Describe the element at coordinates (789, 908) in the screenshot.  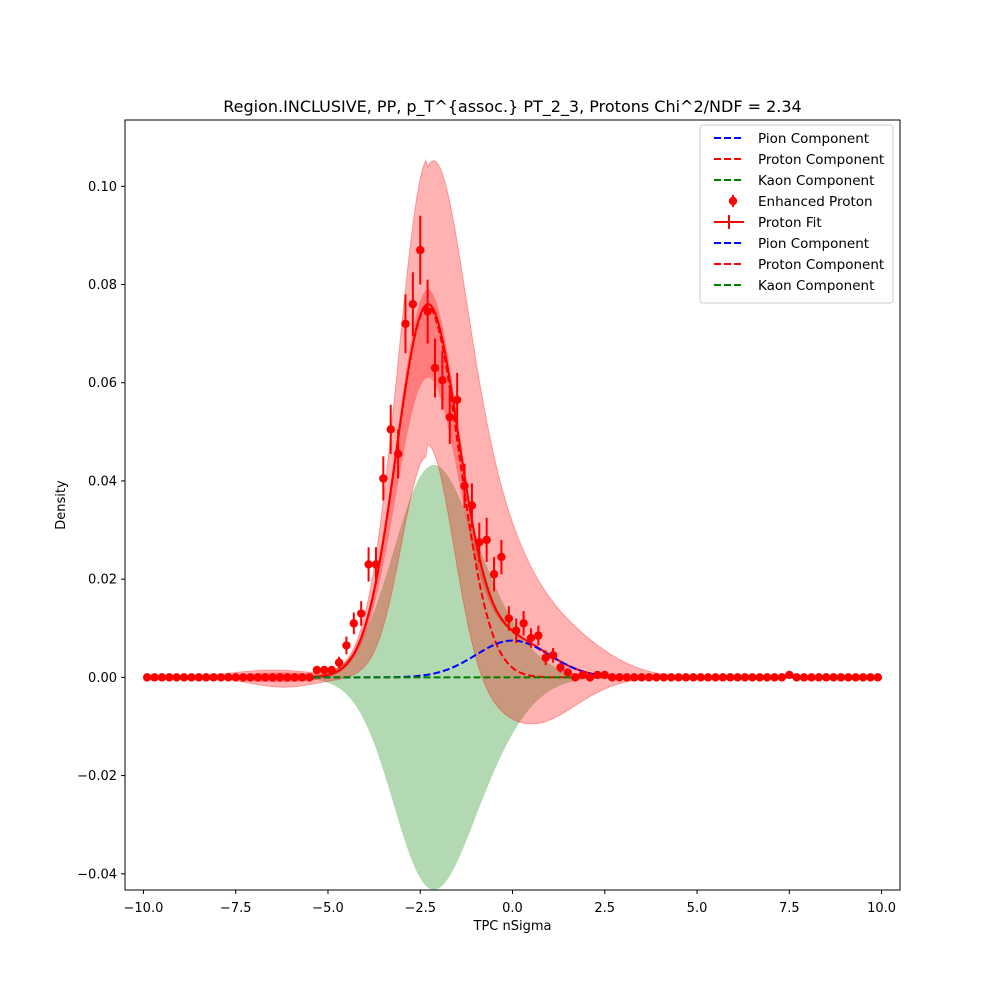
I see `x-tick-label: 7.5` at that location.